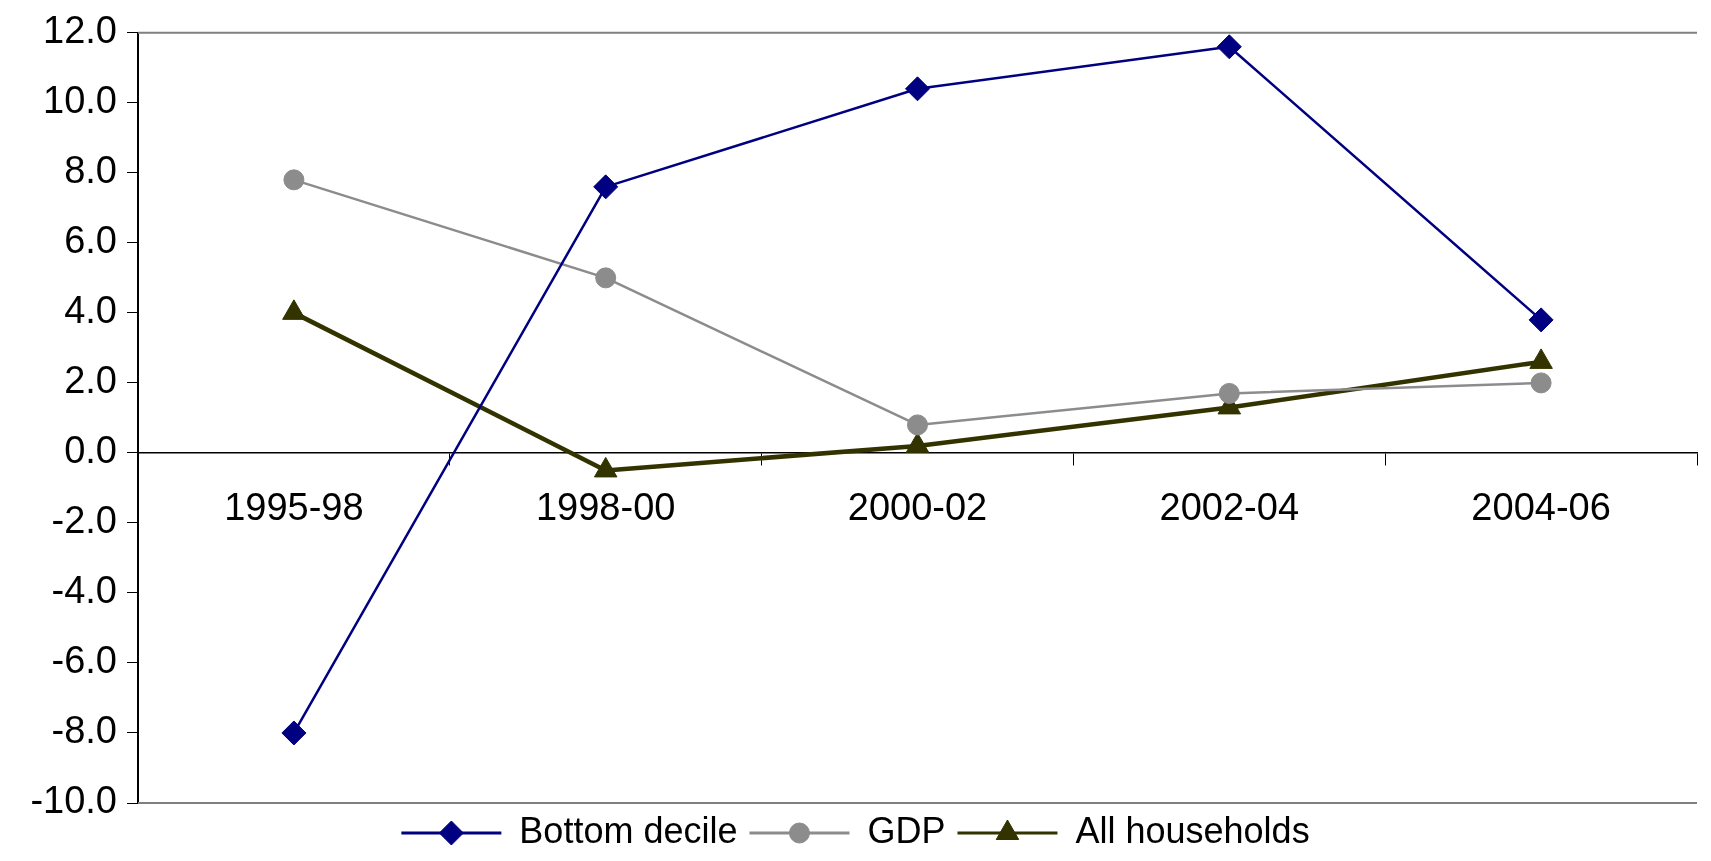  What do you see at coordinates (90, 240) in the screenshot?
I see `y-tick-label: 6.0` at bounding box center [90, 240].